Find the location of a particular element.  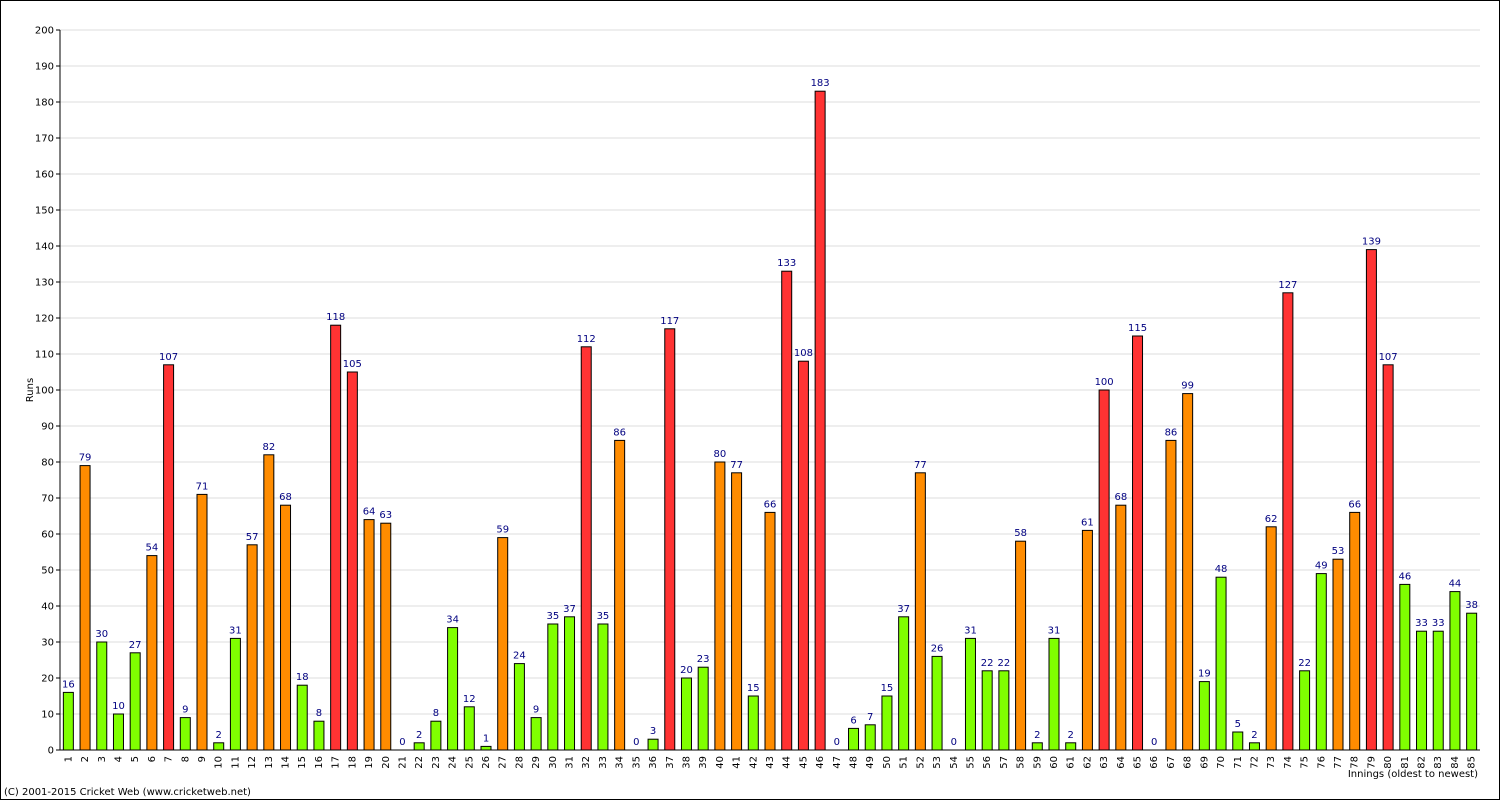

value-label: 48 is located at coordinates (1221, 569).